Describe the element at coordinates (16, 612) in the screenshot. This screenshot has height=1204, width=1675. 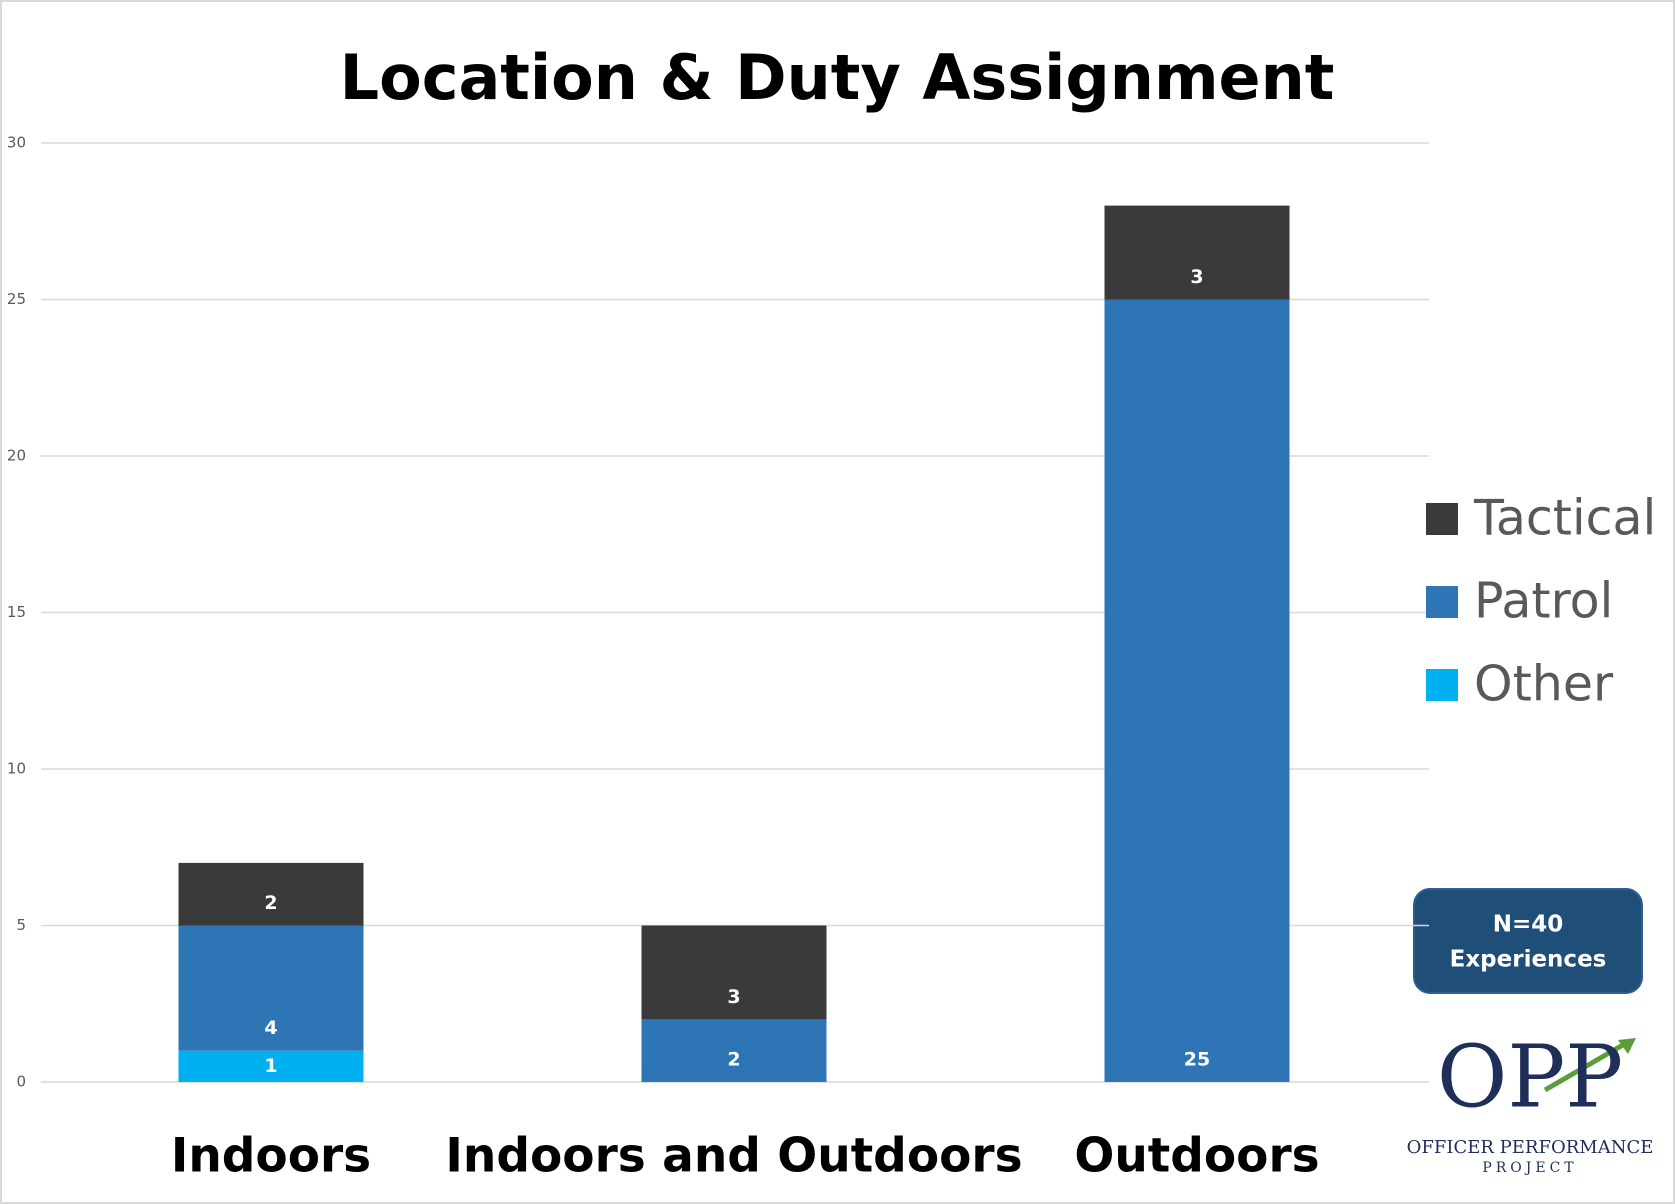
I see `y-tick-label: 15` at that location.